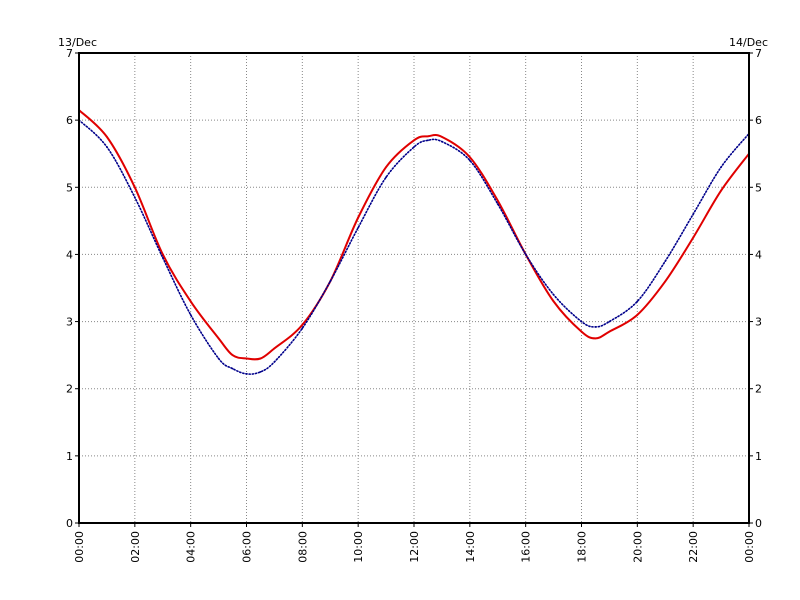  What do you see at coordinates (247, 547) in the screenshot?
I see `x-tick-label: 06:00` at bounding box center [247, 547].